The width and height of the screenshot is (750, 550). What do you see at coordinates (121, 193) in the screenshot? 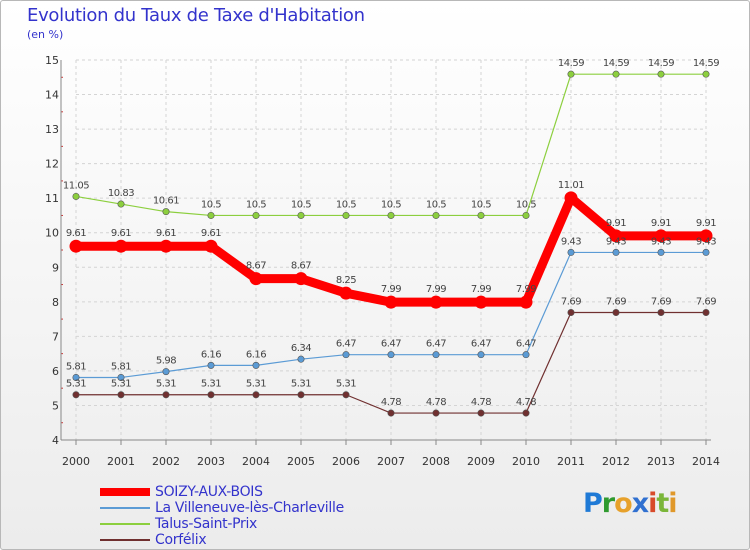
I see `data-label-talus: 10.83` at bounding box center [121, 193].